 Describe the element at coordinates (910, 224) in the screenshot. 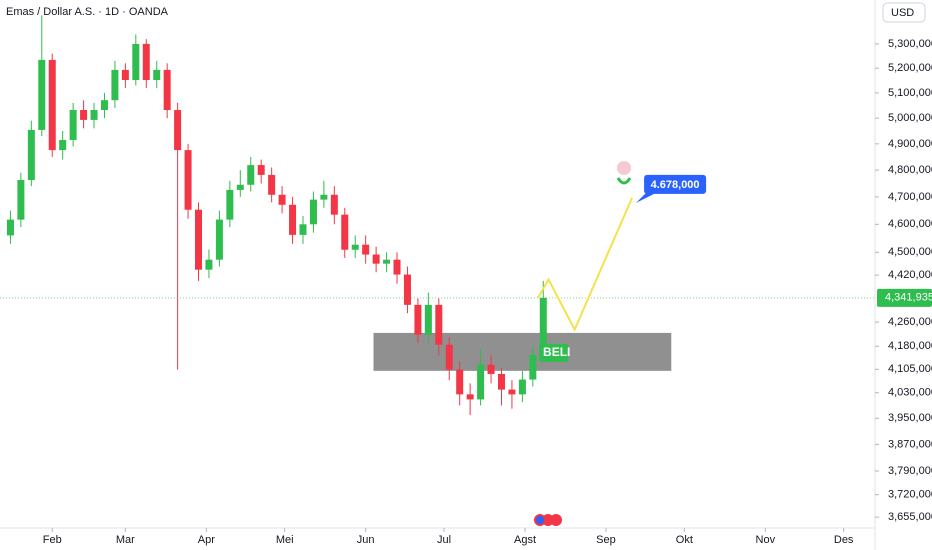

I see `y-tick-label: 4,600,000` at that location.